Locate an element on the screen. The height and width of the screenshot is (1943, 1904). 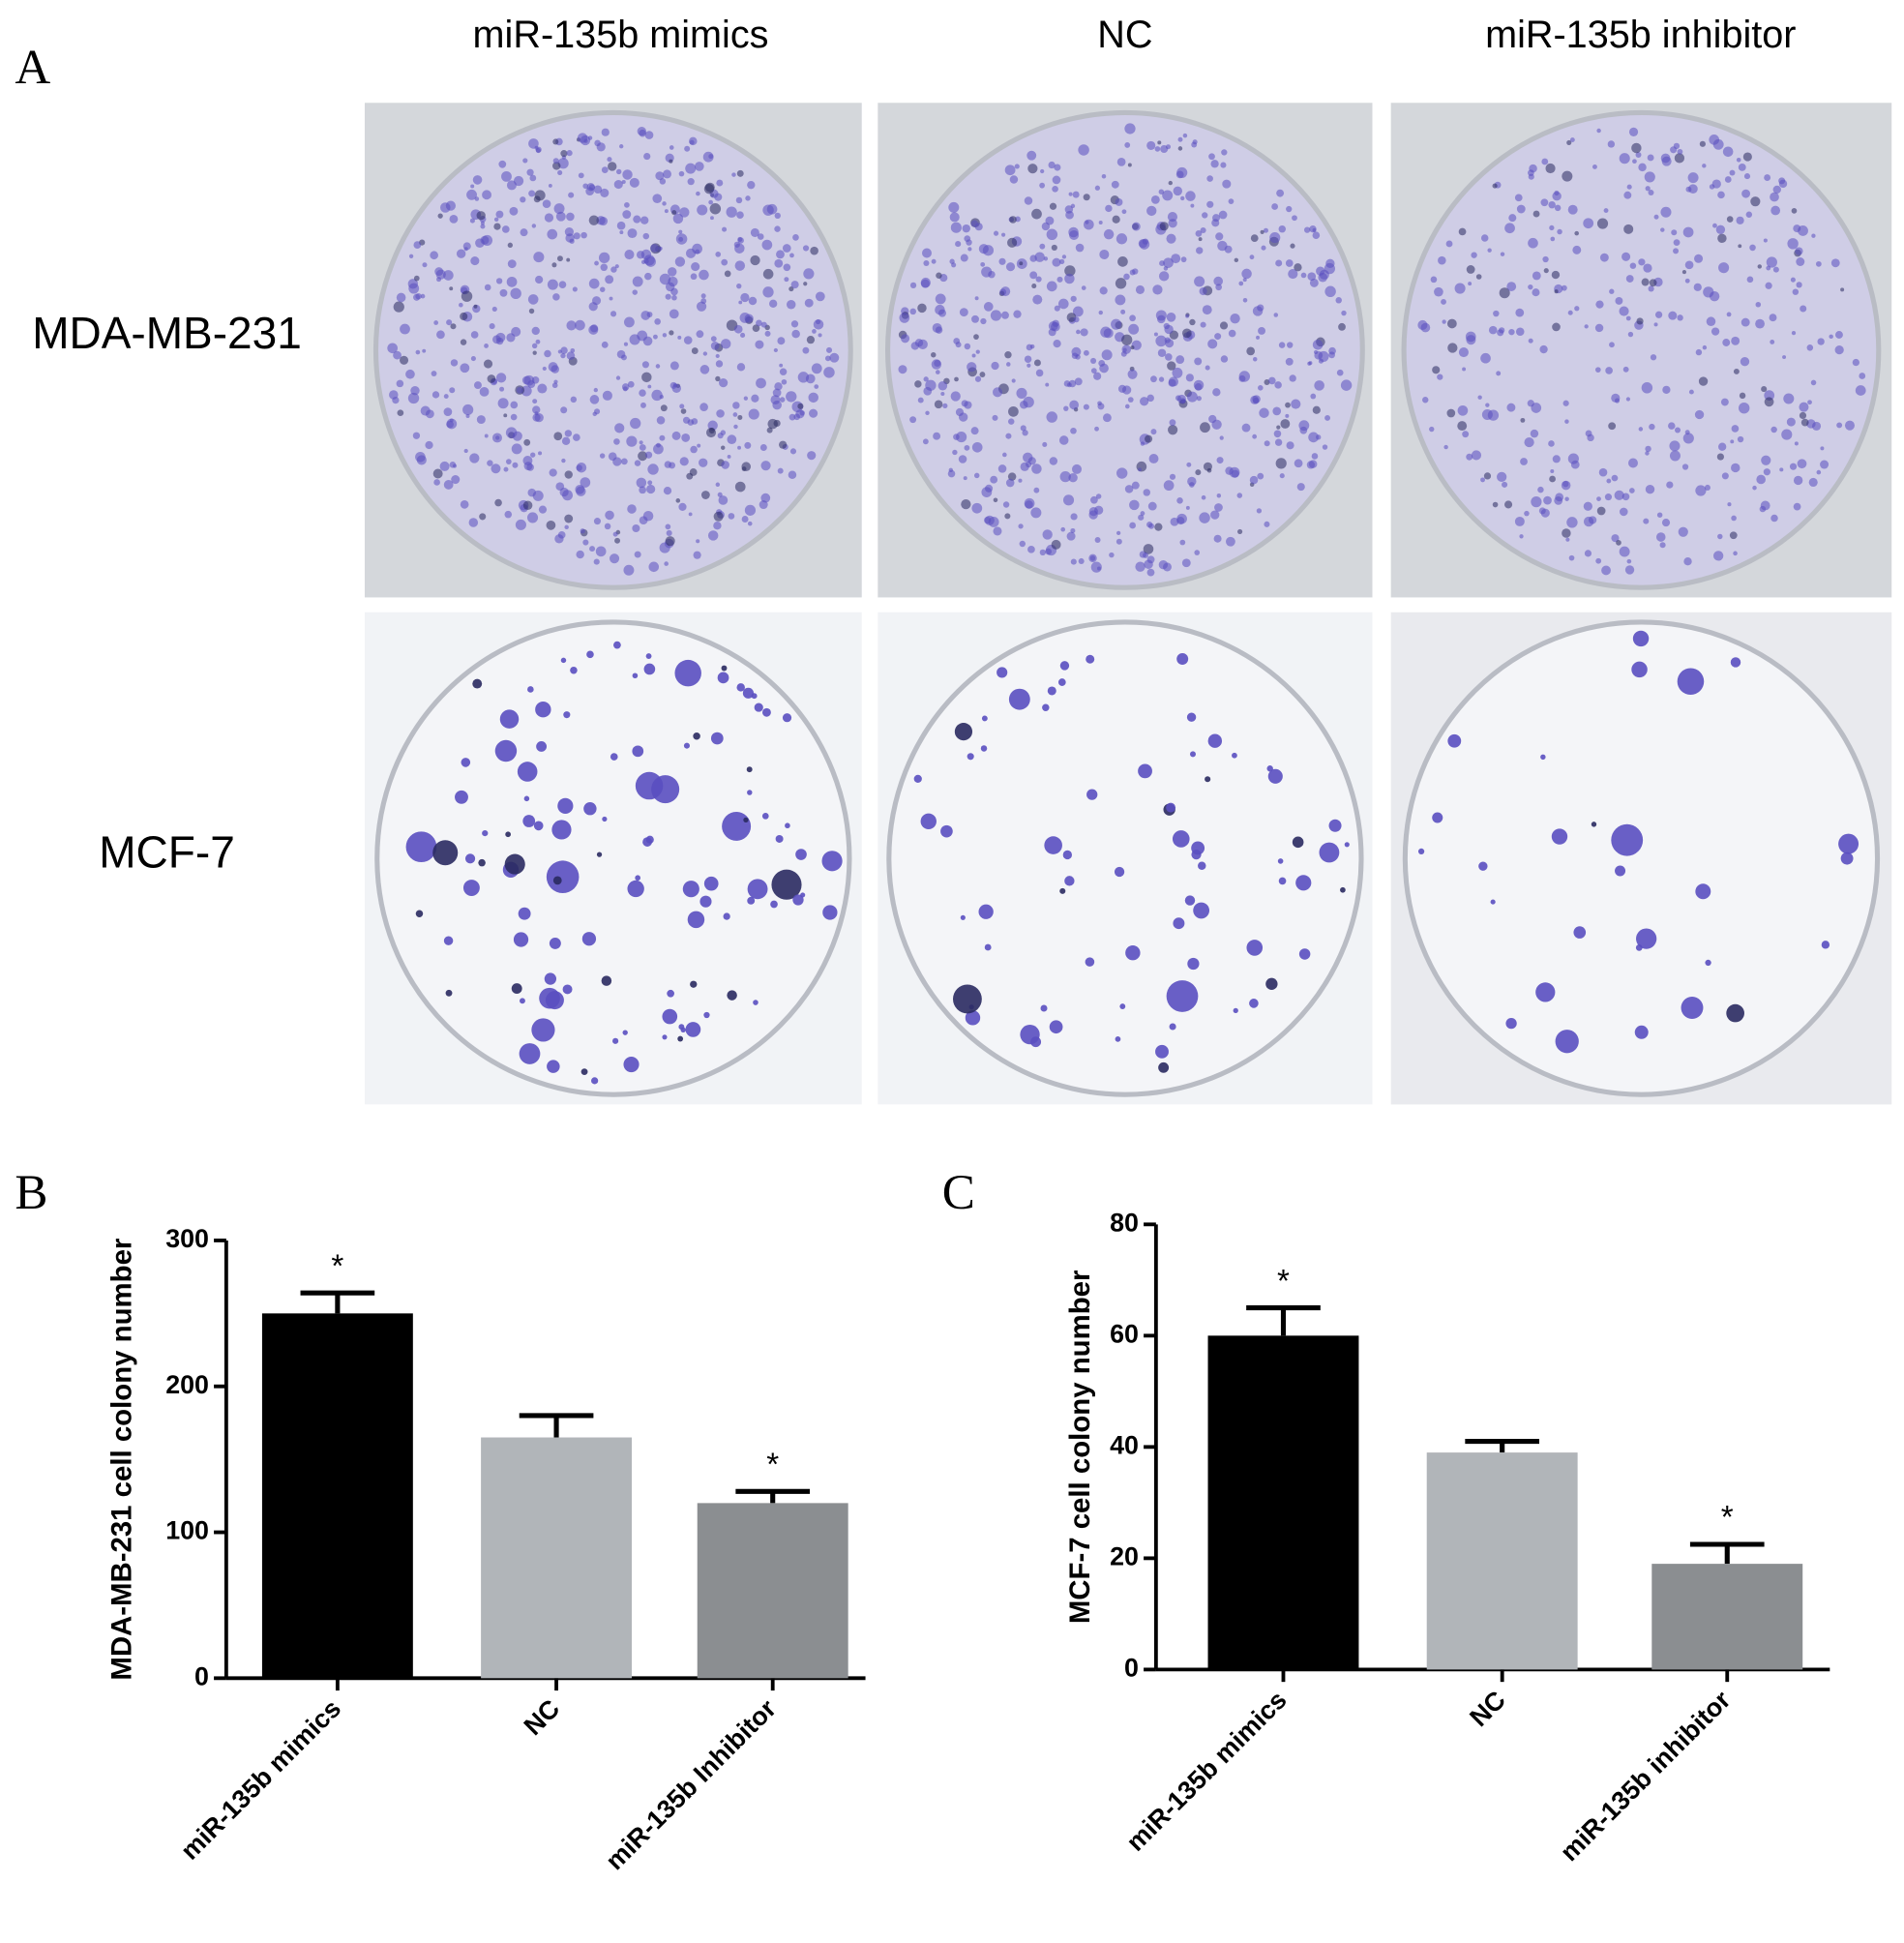
y-tick-label: 300 is located at coordinates (187, 1238).